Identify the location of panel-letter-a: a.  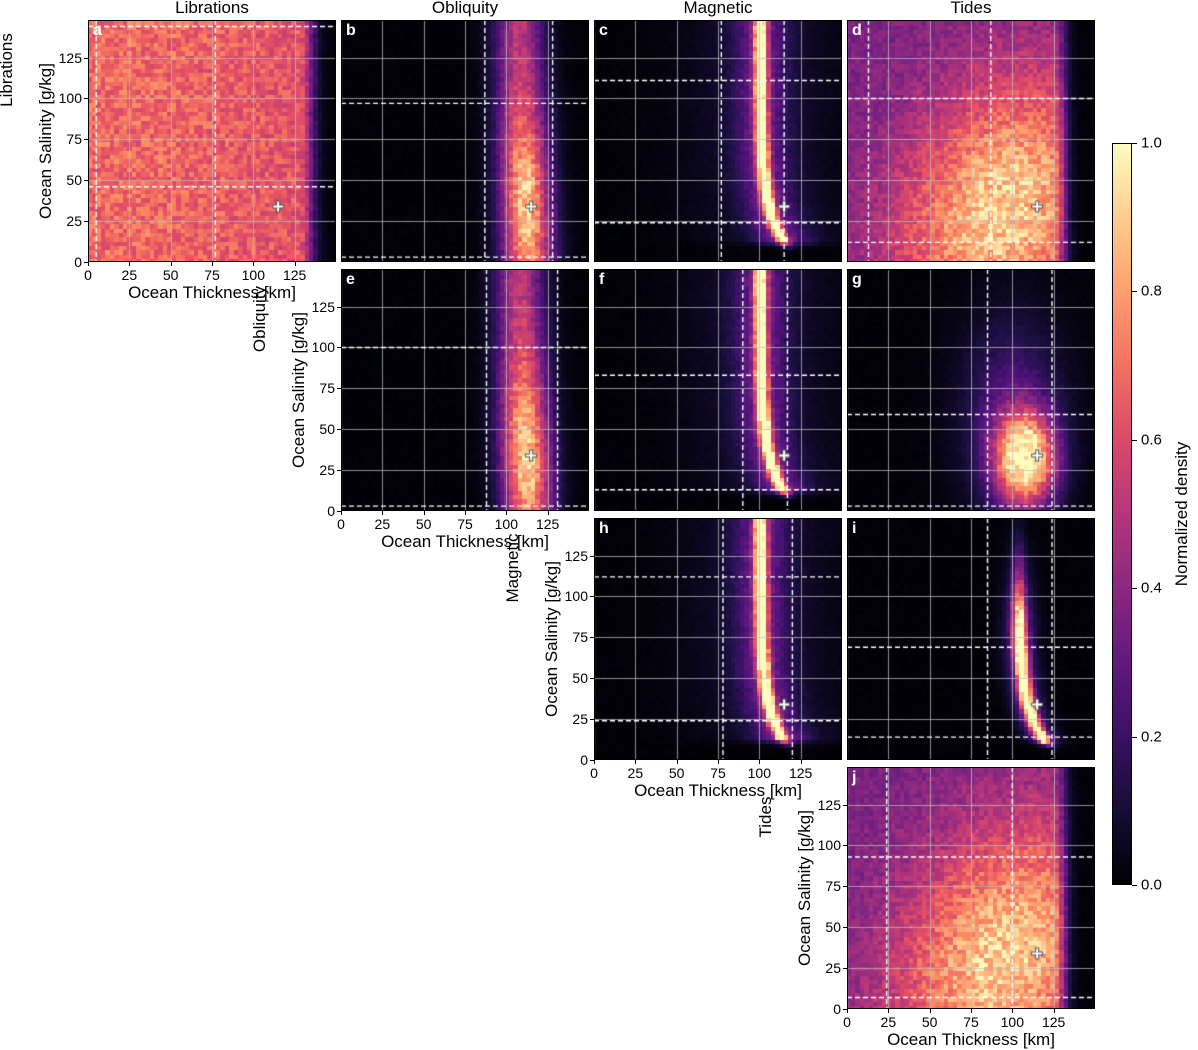
(97, 30).